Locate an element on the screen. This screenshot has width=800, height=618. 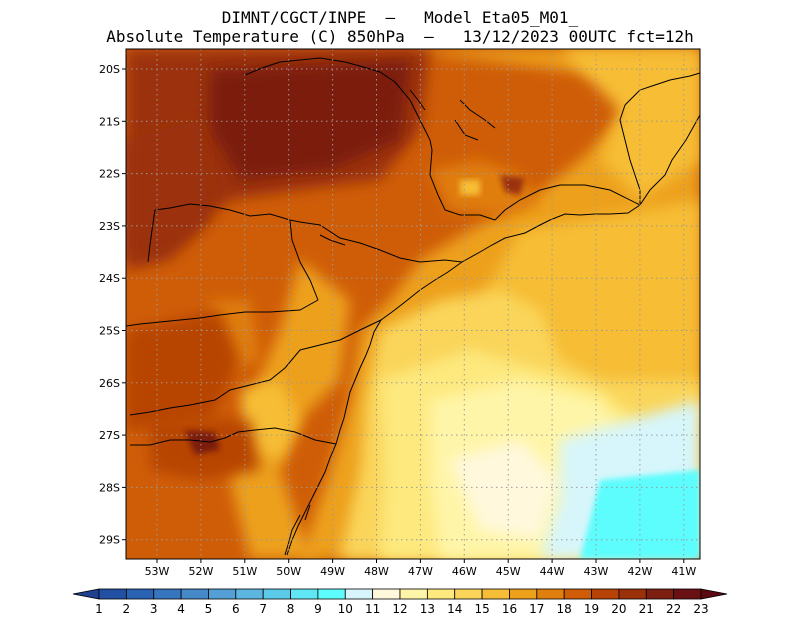
lon-tick-label: 50W is located at coordinates (288, 571).